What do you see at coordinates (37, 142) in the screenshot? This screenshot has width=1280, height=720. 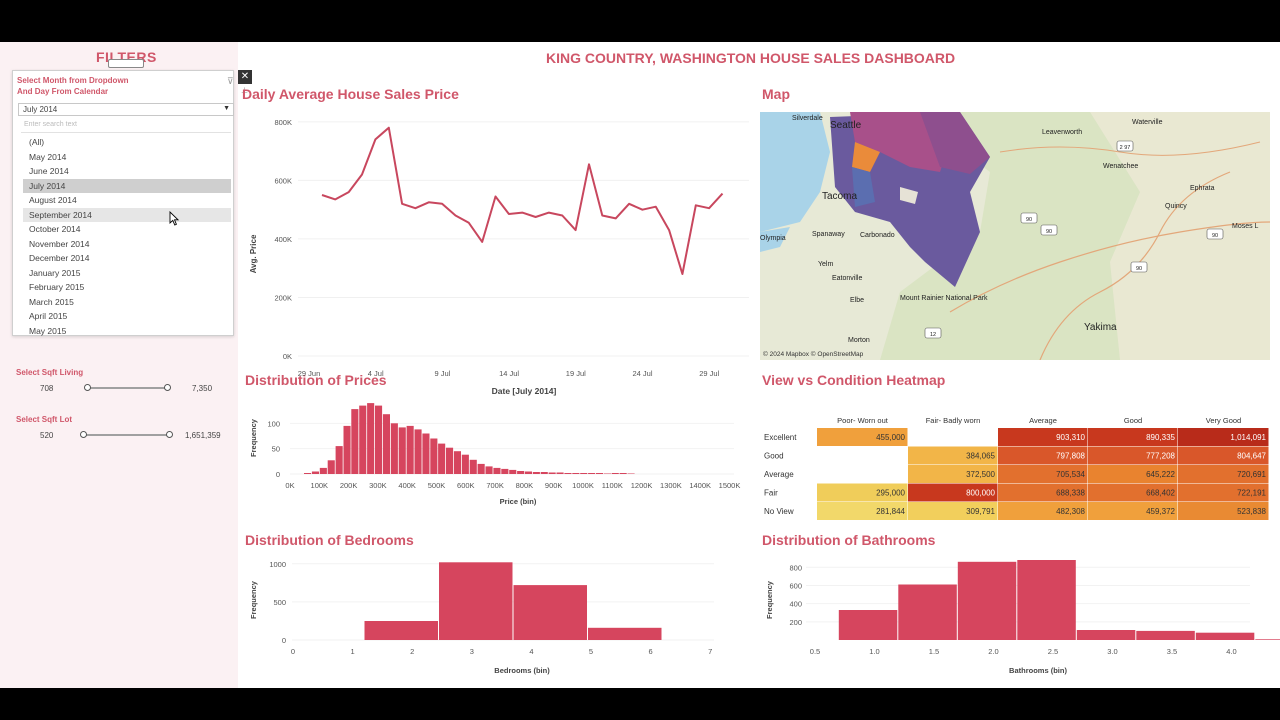 I see `month-option: (All)` at bounding box center [37, 142].